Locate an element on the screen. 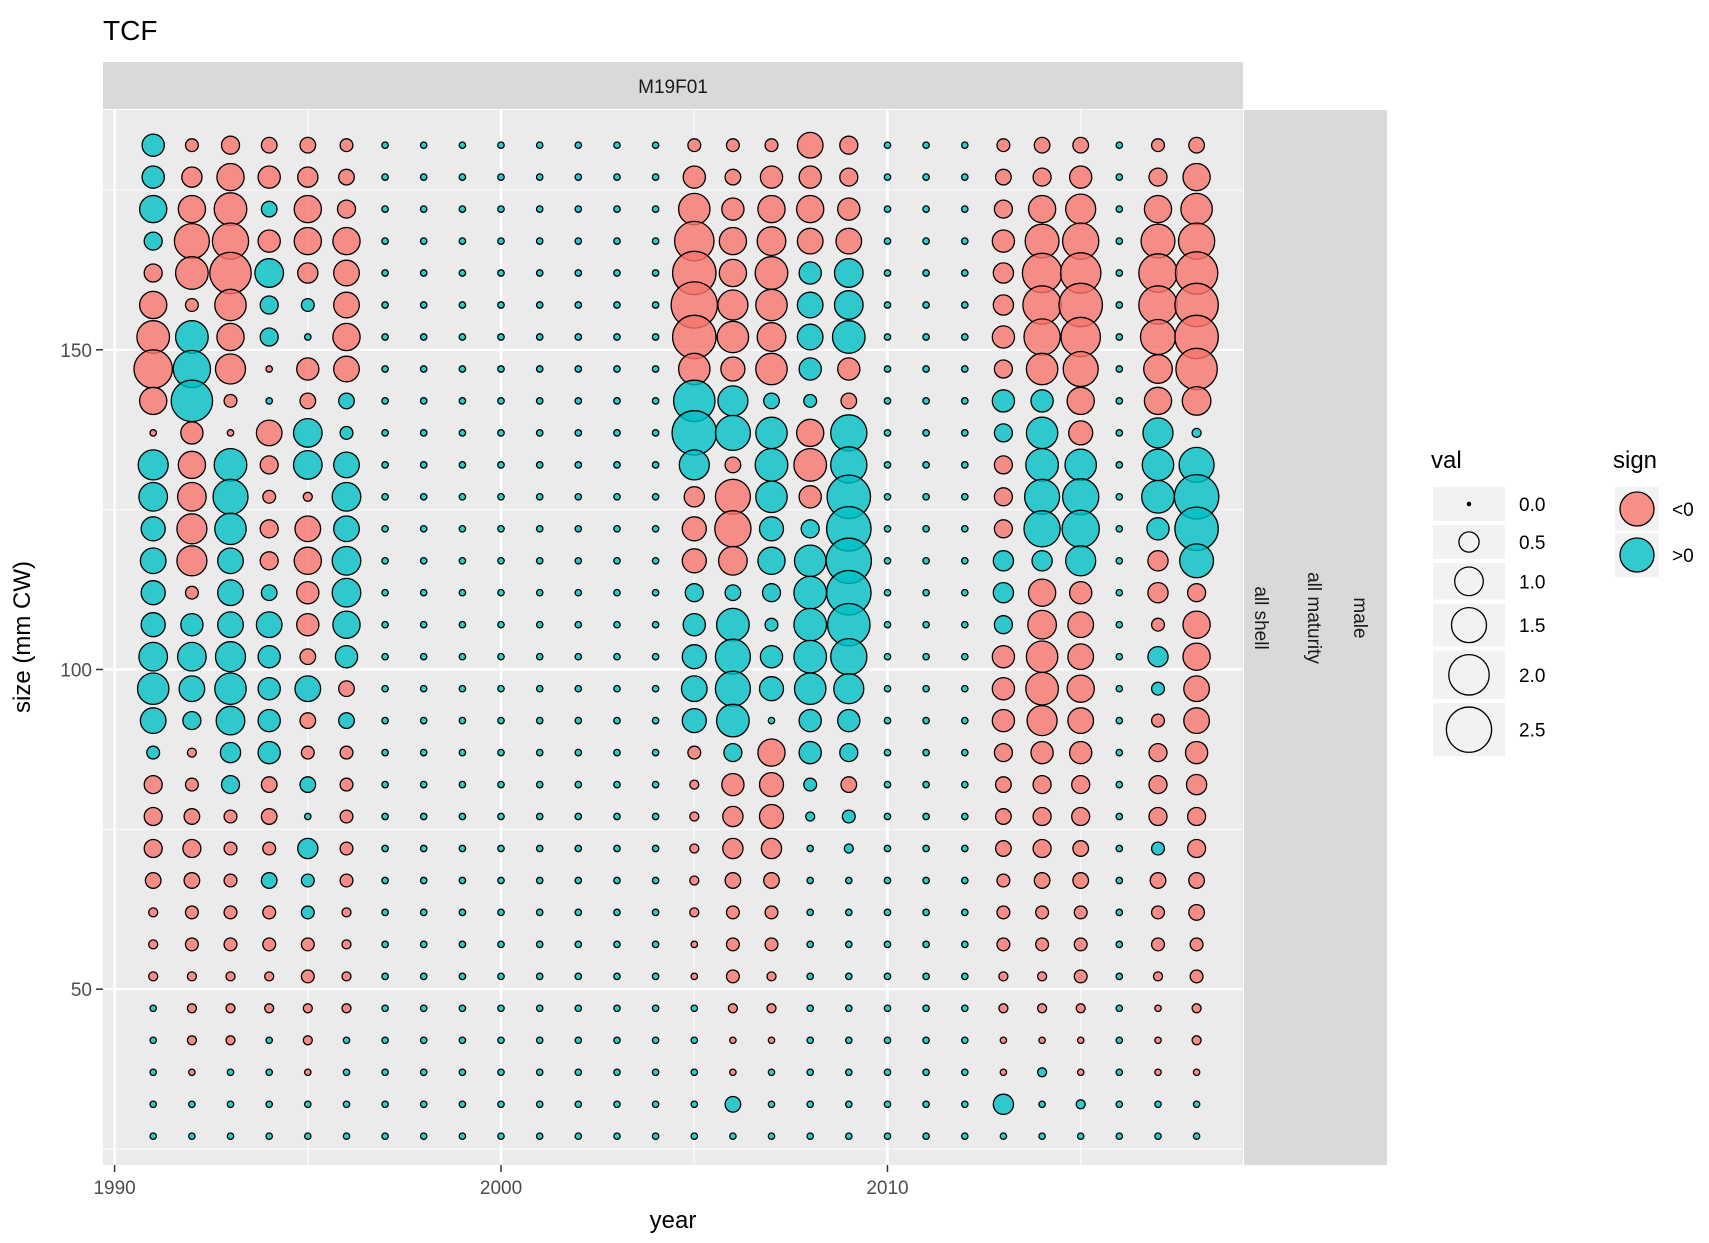  facet-label-male: male is located at coordinates (1359, 617).